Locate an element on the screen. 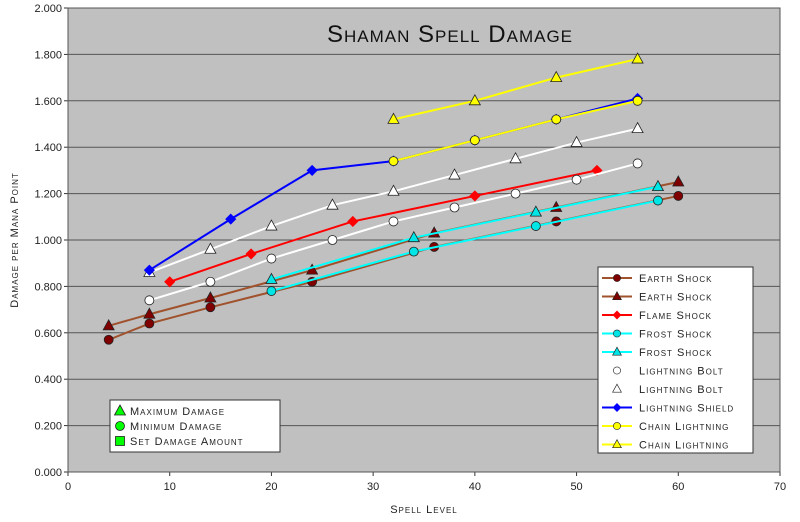 This screenshot has width=800, height=522. chart-title: Shaman Spell Damage is located at coordinates (450, 34).